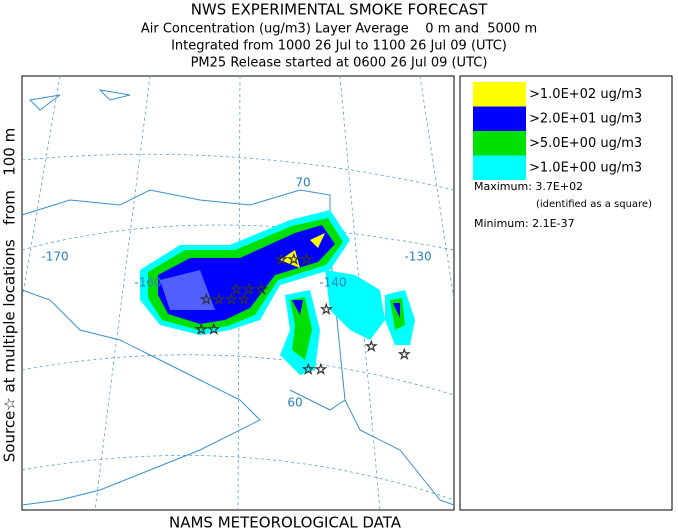 The image size is (678, 532). What do you see at coordinates (528, 186) in the screenshot?
I see `maximum: Maximum: 3.7E+02` at bounding box center [528, 186].